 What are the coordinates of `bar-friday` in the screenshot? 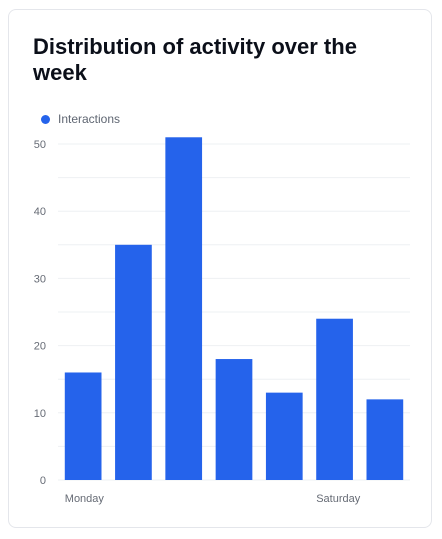 It's located at (284, 436).